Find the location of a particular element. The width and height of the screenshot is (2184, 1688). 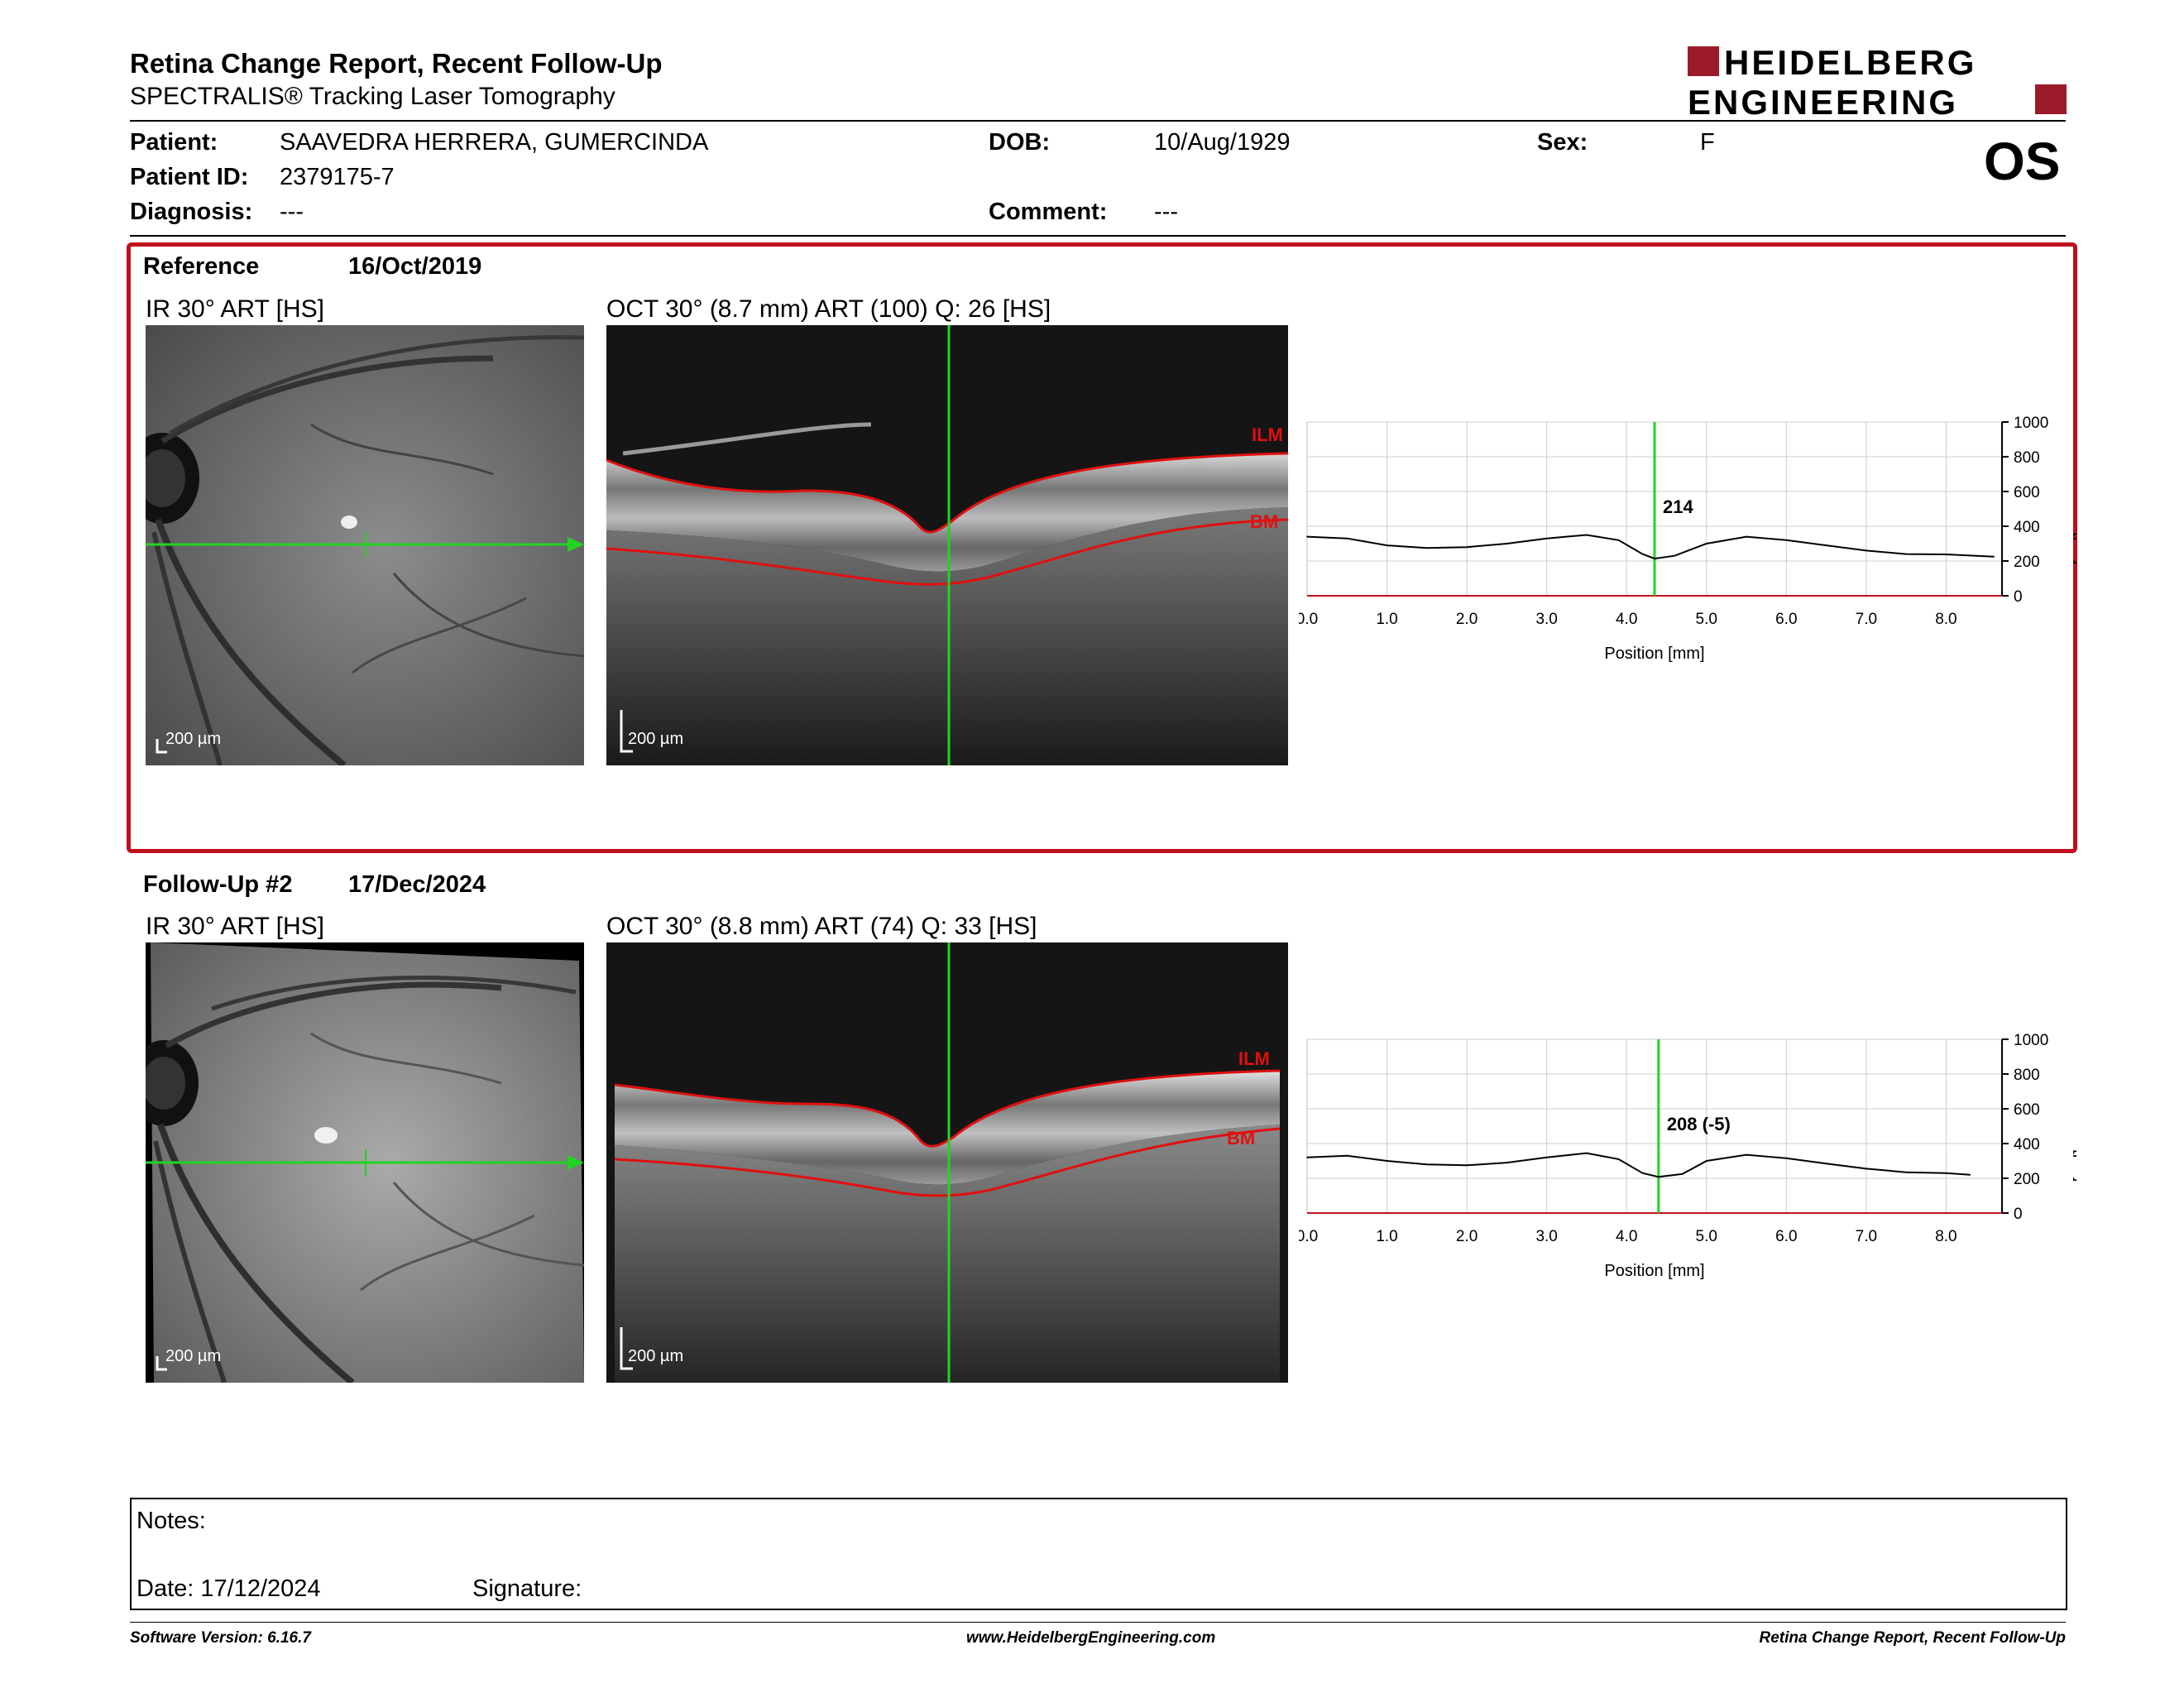

notes-box: Notes: Date: 17/12/2024 Signature: is located at coordinates (1098, 1554).